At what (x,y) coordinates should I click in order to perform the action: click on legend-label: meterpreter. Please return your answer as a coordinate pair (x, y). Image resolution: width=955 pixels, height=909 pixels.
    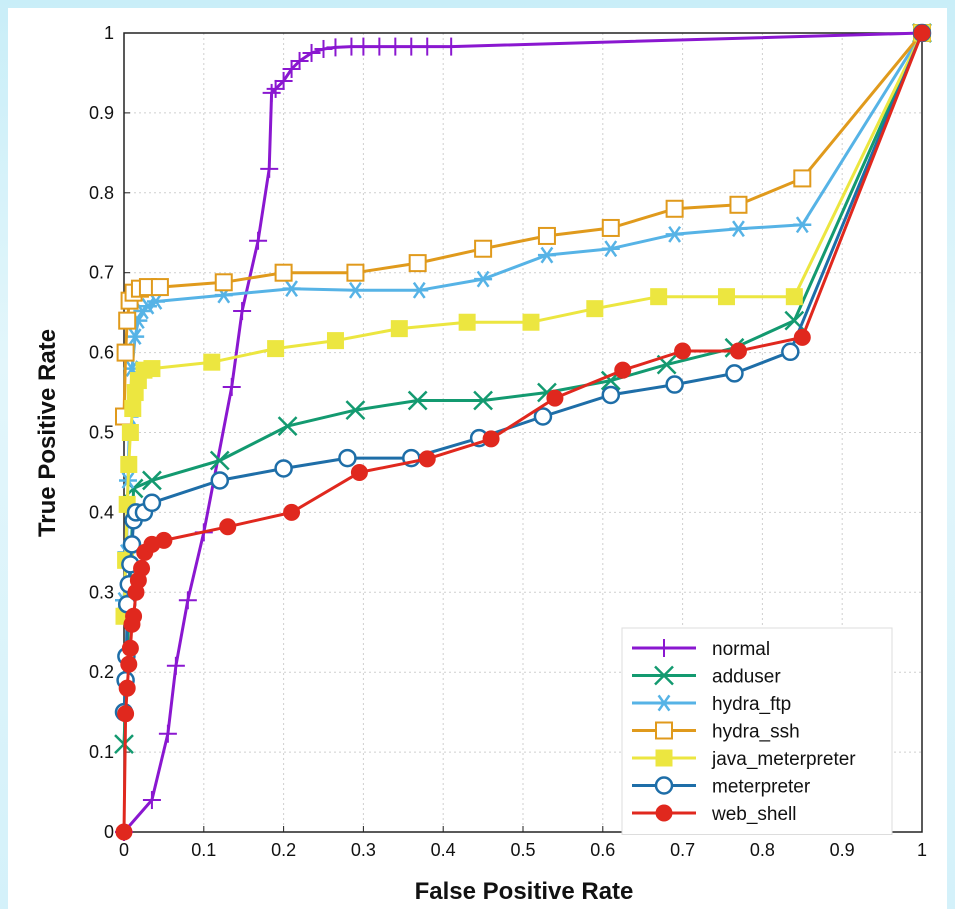
    Looking at the image, I should click on (761, 787).